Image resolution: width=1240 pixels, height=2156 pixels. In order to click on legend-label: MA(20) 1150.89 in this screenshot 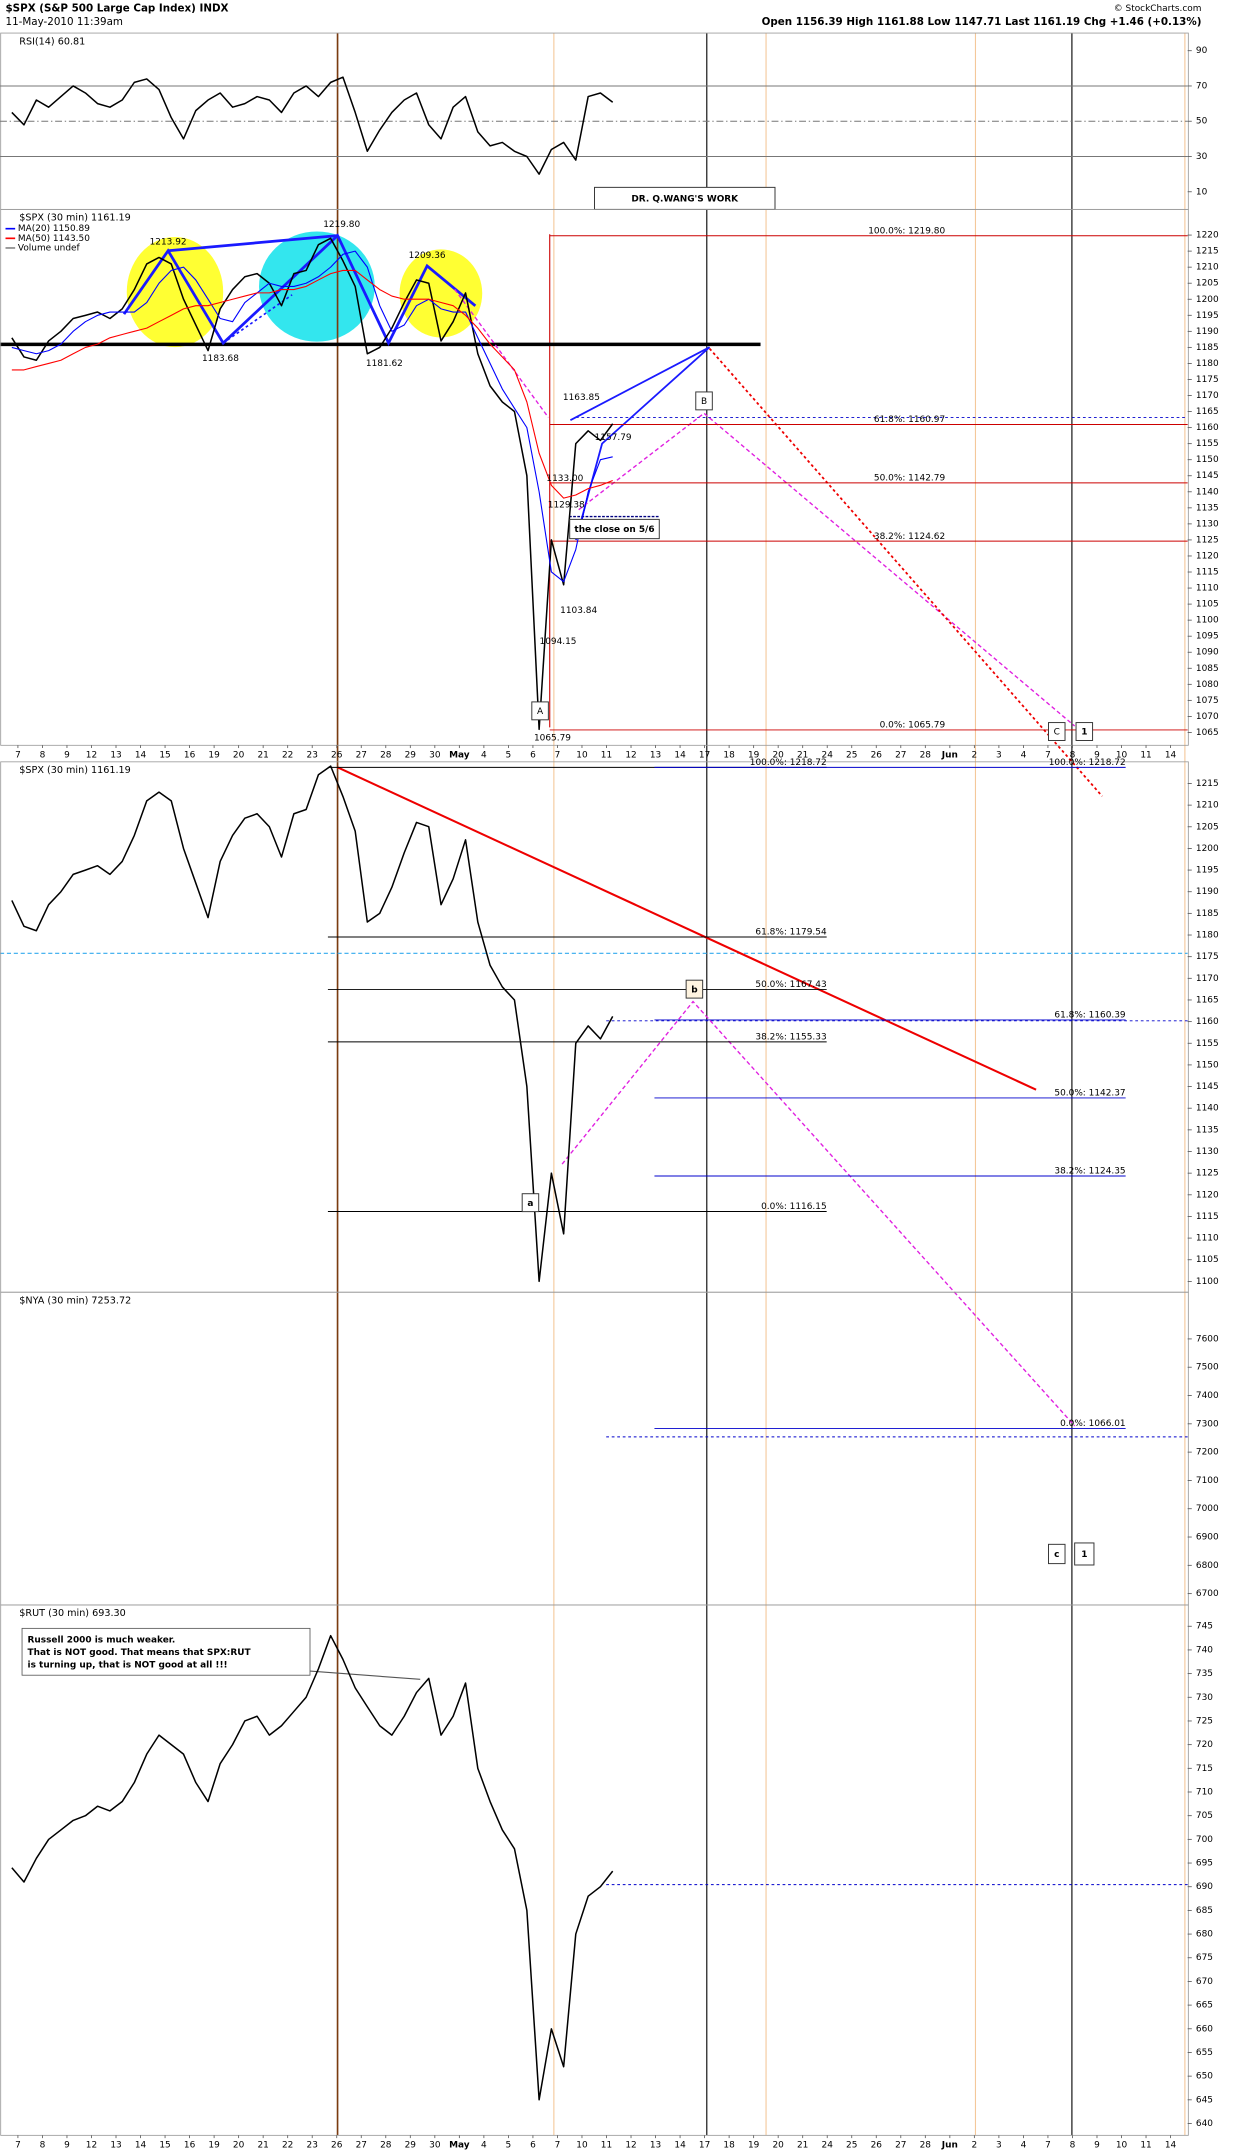, I will do `click(54, 229)`.